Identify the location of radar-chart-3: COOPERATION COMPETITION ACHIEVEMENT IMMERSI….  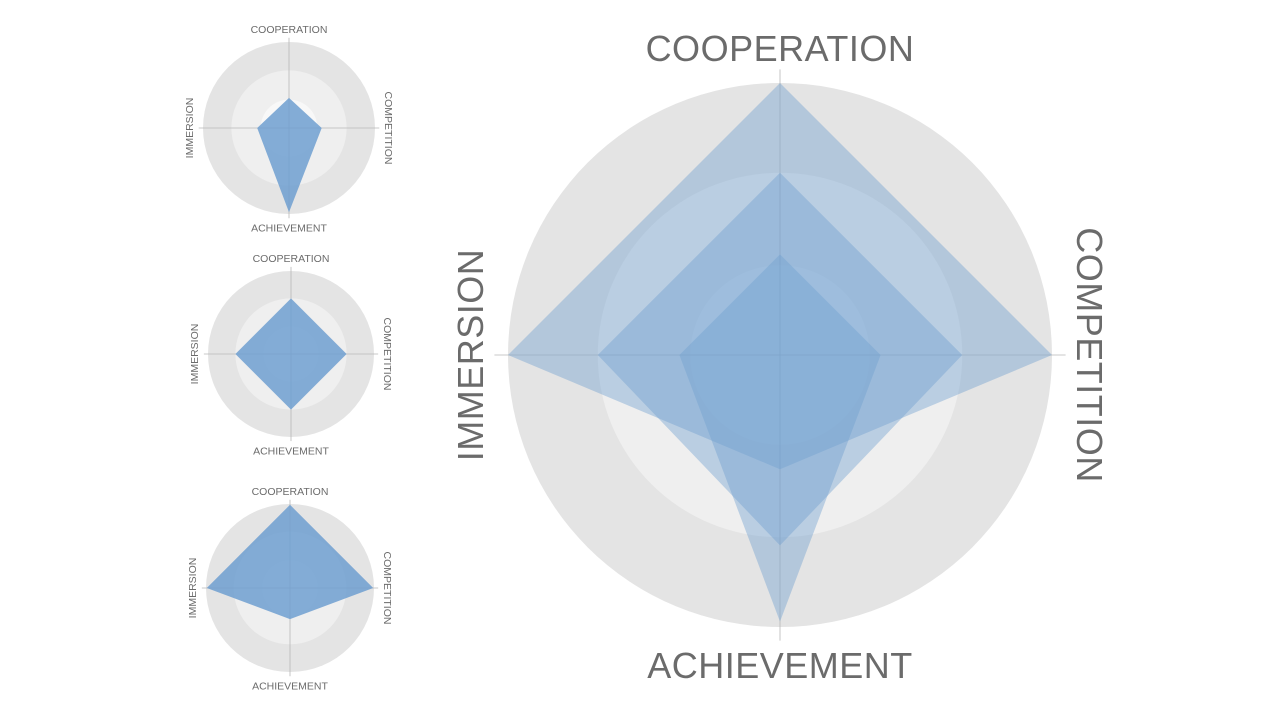
(290, 589).